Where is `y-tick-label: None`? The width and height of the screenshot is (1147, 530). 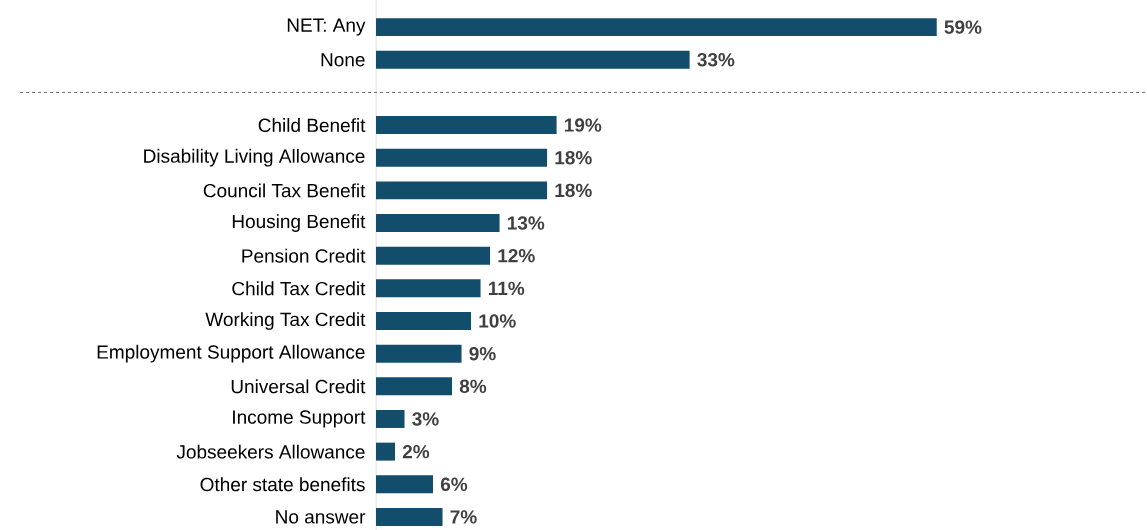 y-tick-label: None is located at coordinates (343, 60).